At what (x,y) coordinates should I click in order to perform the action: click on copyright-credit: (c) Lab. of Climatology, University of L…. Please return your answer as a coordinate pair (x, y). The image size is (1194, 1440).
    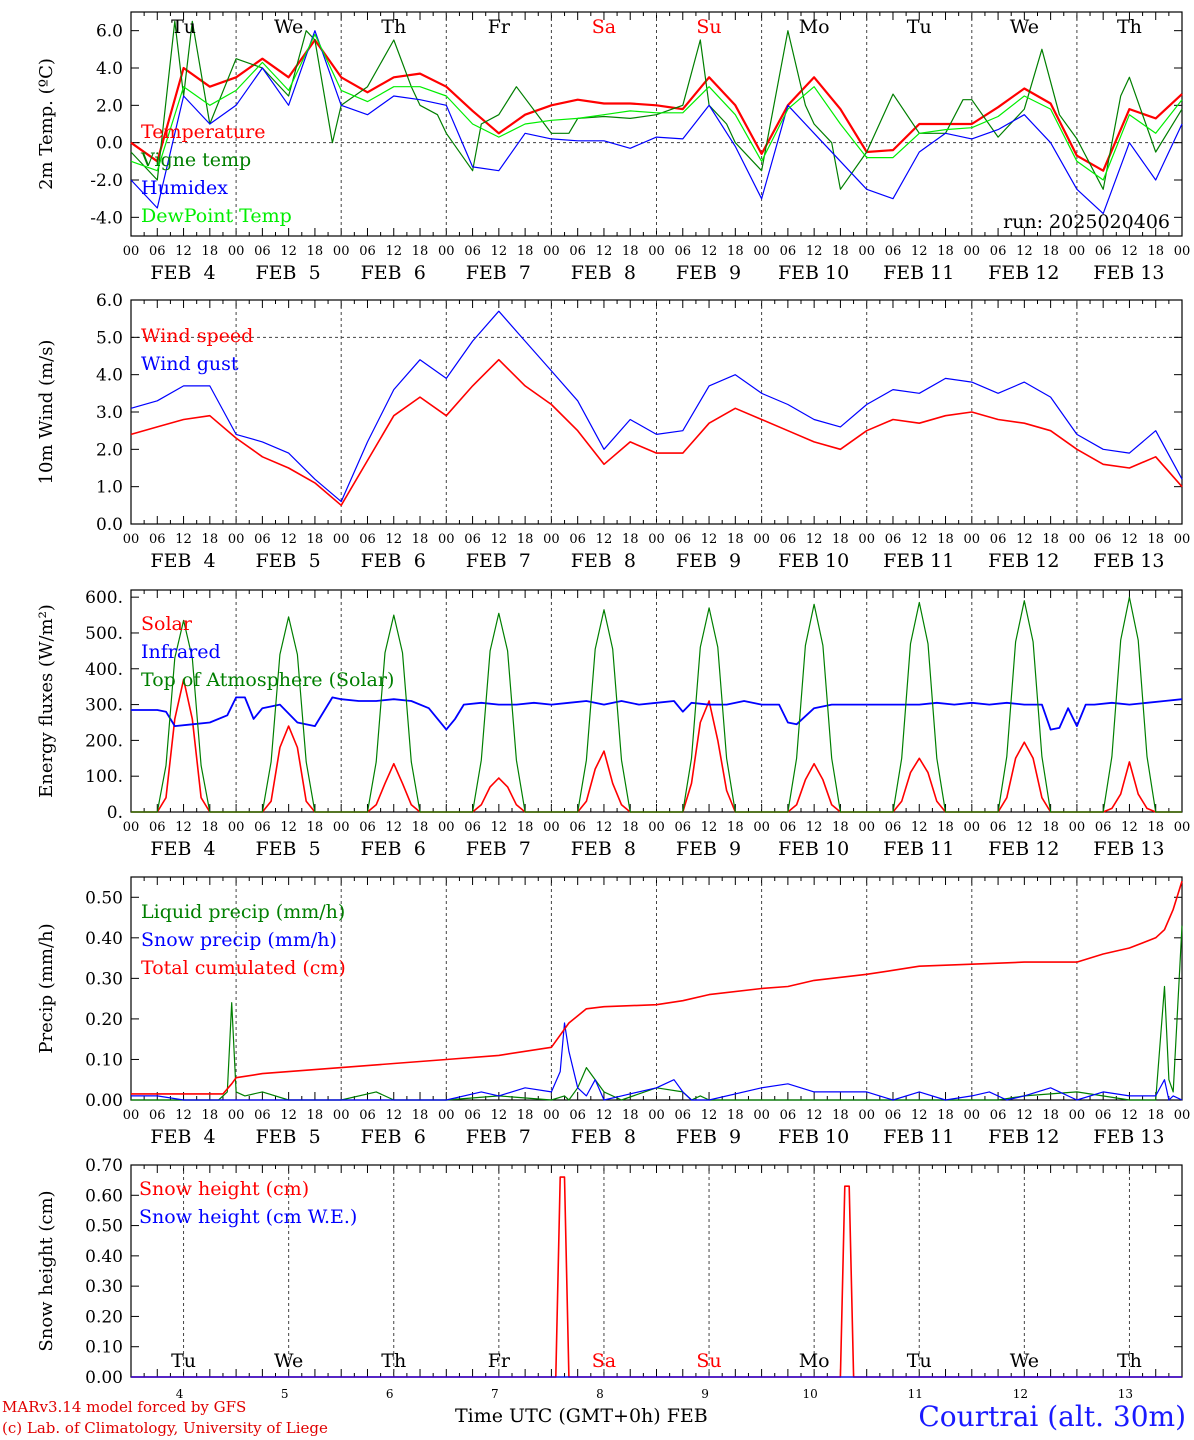
    Looking at the image, I should click on (165, 1428).